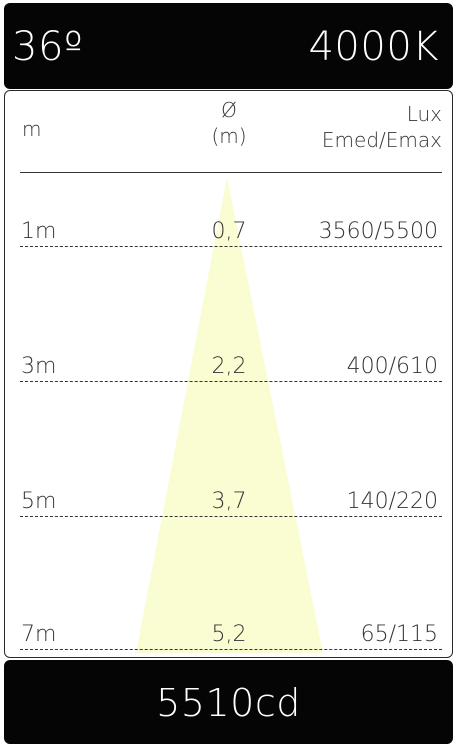 The width and height of the screenshot is (459, 746). What do you see at coordinates (32, 129) in the screenshot?
I see `distance-column-header: m` at bounding box center [32, 129].